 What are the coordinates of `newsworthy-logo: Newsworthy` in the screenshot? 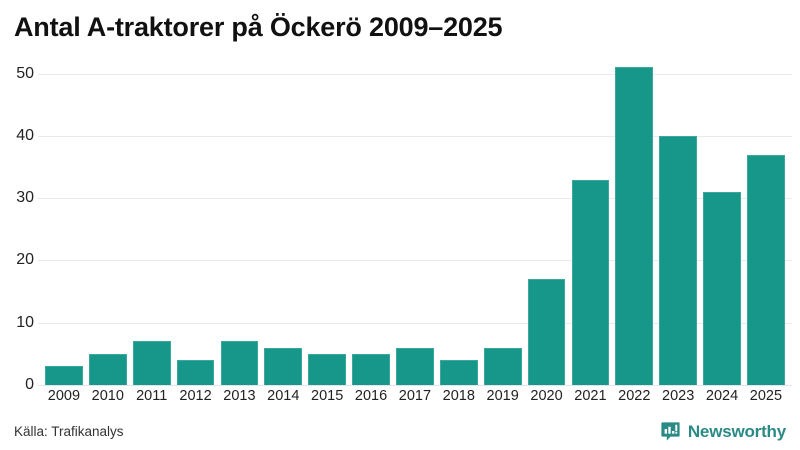 It's located at (723, 431).